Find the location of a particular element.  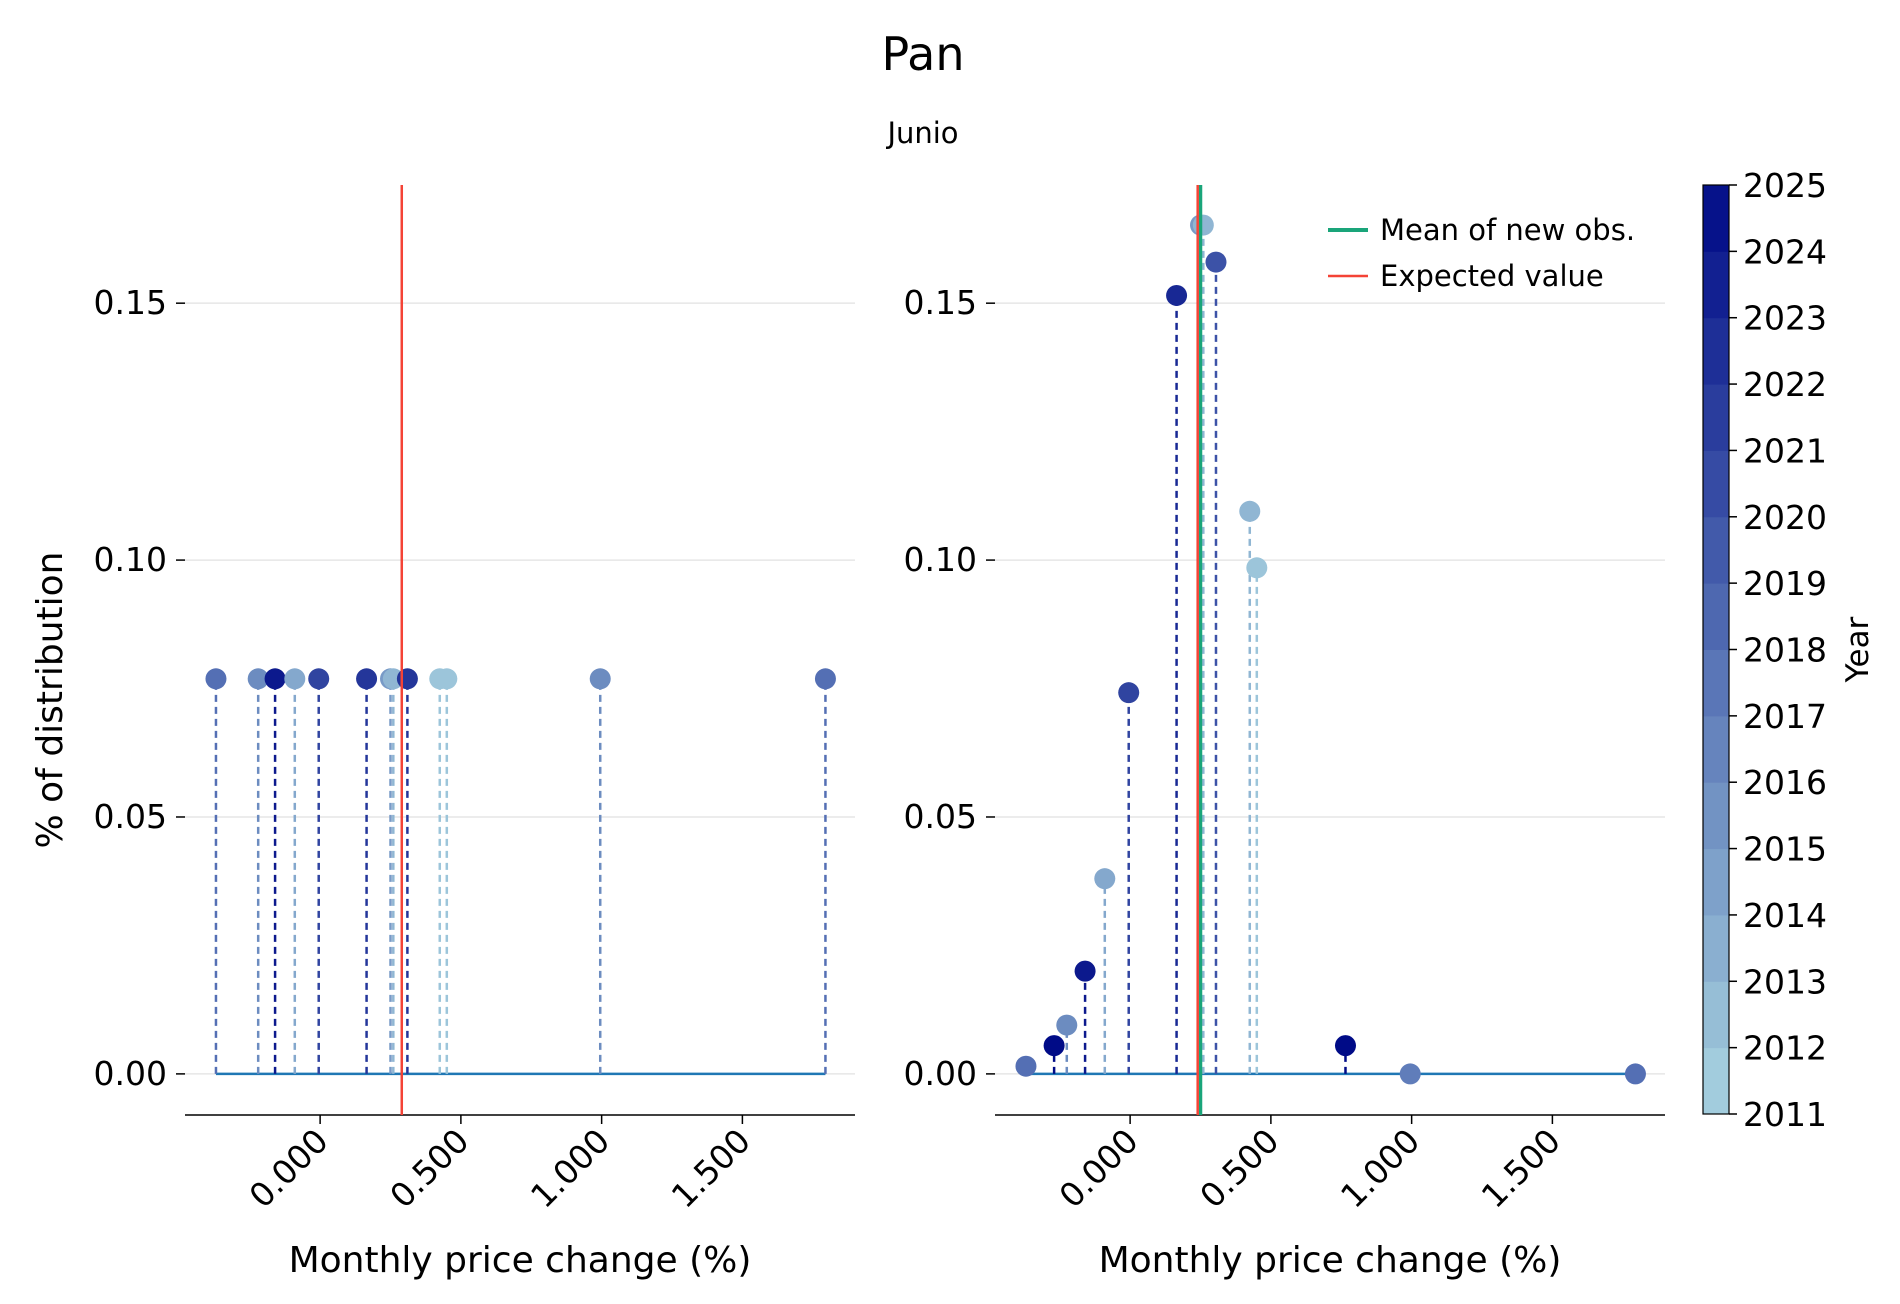

colorbar-tick-label: 2011 is located at coordinates (1785, 1114).